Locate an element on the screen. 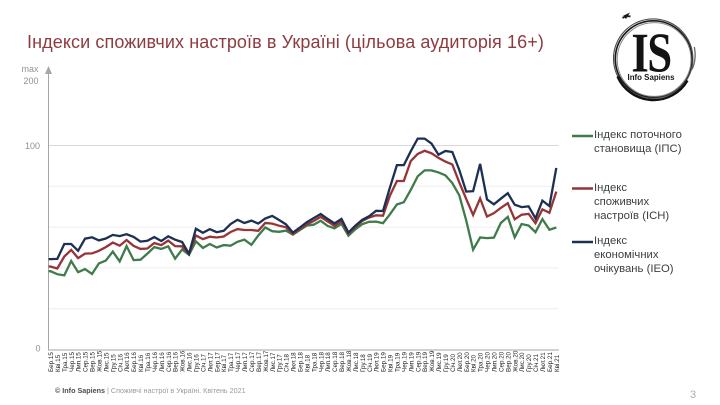  svg-text: Січ.16 is located at coordinates (120, 363).